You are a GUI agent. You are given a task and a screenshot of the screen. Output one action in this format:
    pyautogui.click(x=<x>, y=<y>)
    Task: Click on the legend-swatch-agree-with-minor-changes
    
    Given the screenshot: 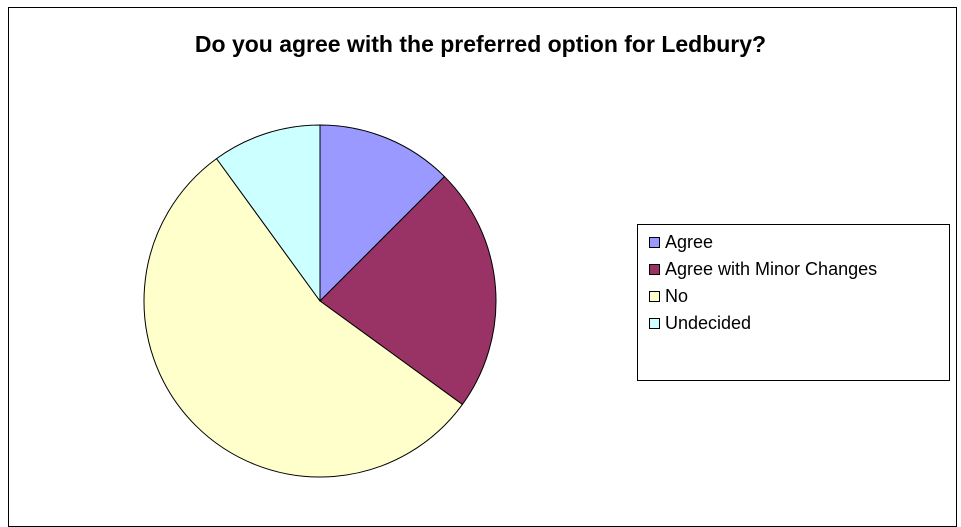 What is the action you would take?
    pyautogui.click(x=654, y=269)
    